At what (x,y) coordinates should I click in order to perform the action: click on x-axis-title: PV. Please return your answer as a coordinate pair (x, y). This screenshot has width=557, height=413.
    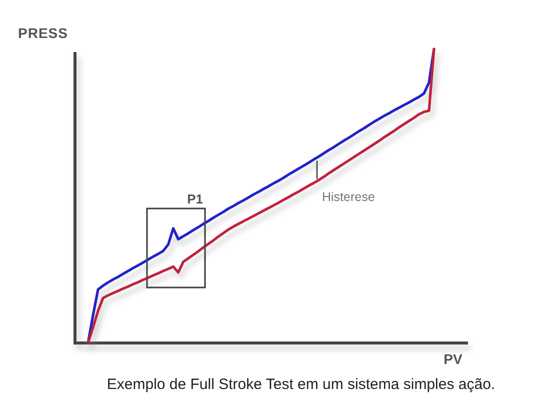
    Looking at the image, I should click on (453, 359).